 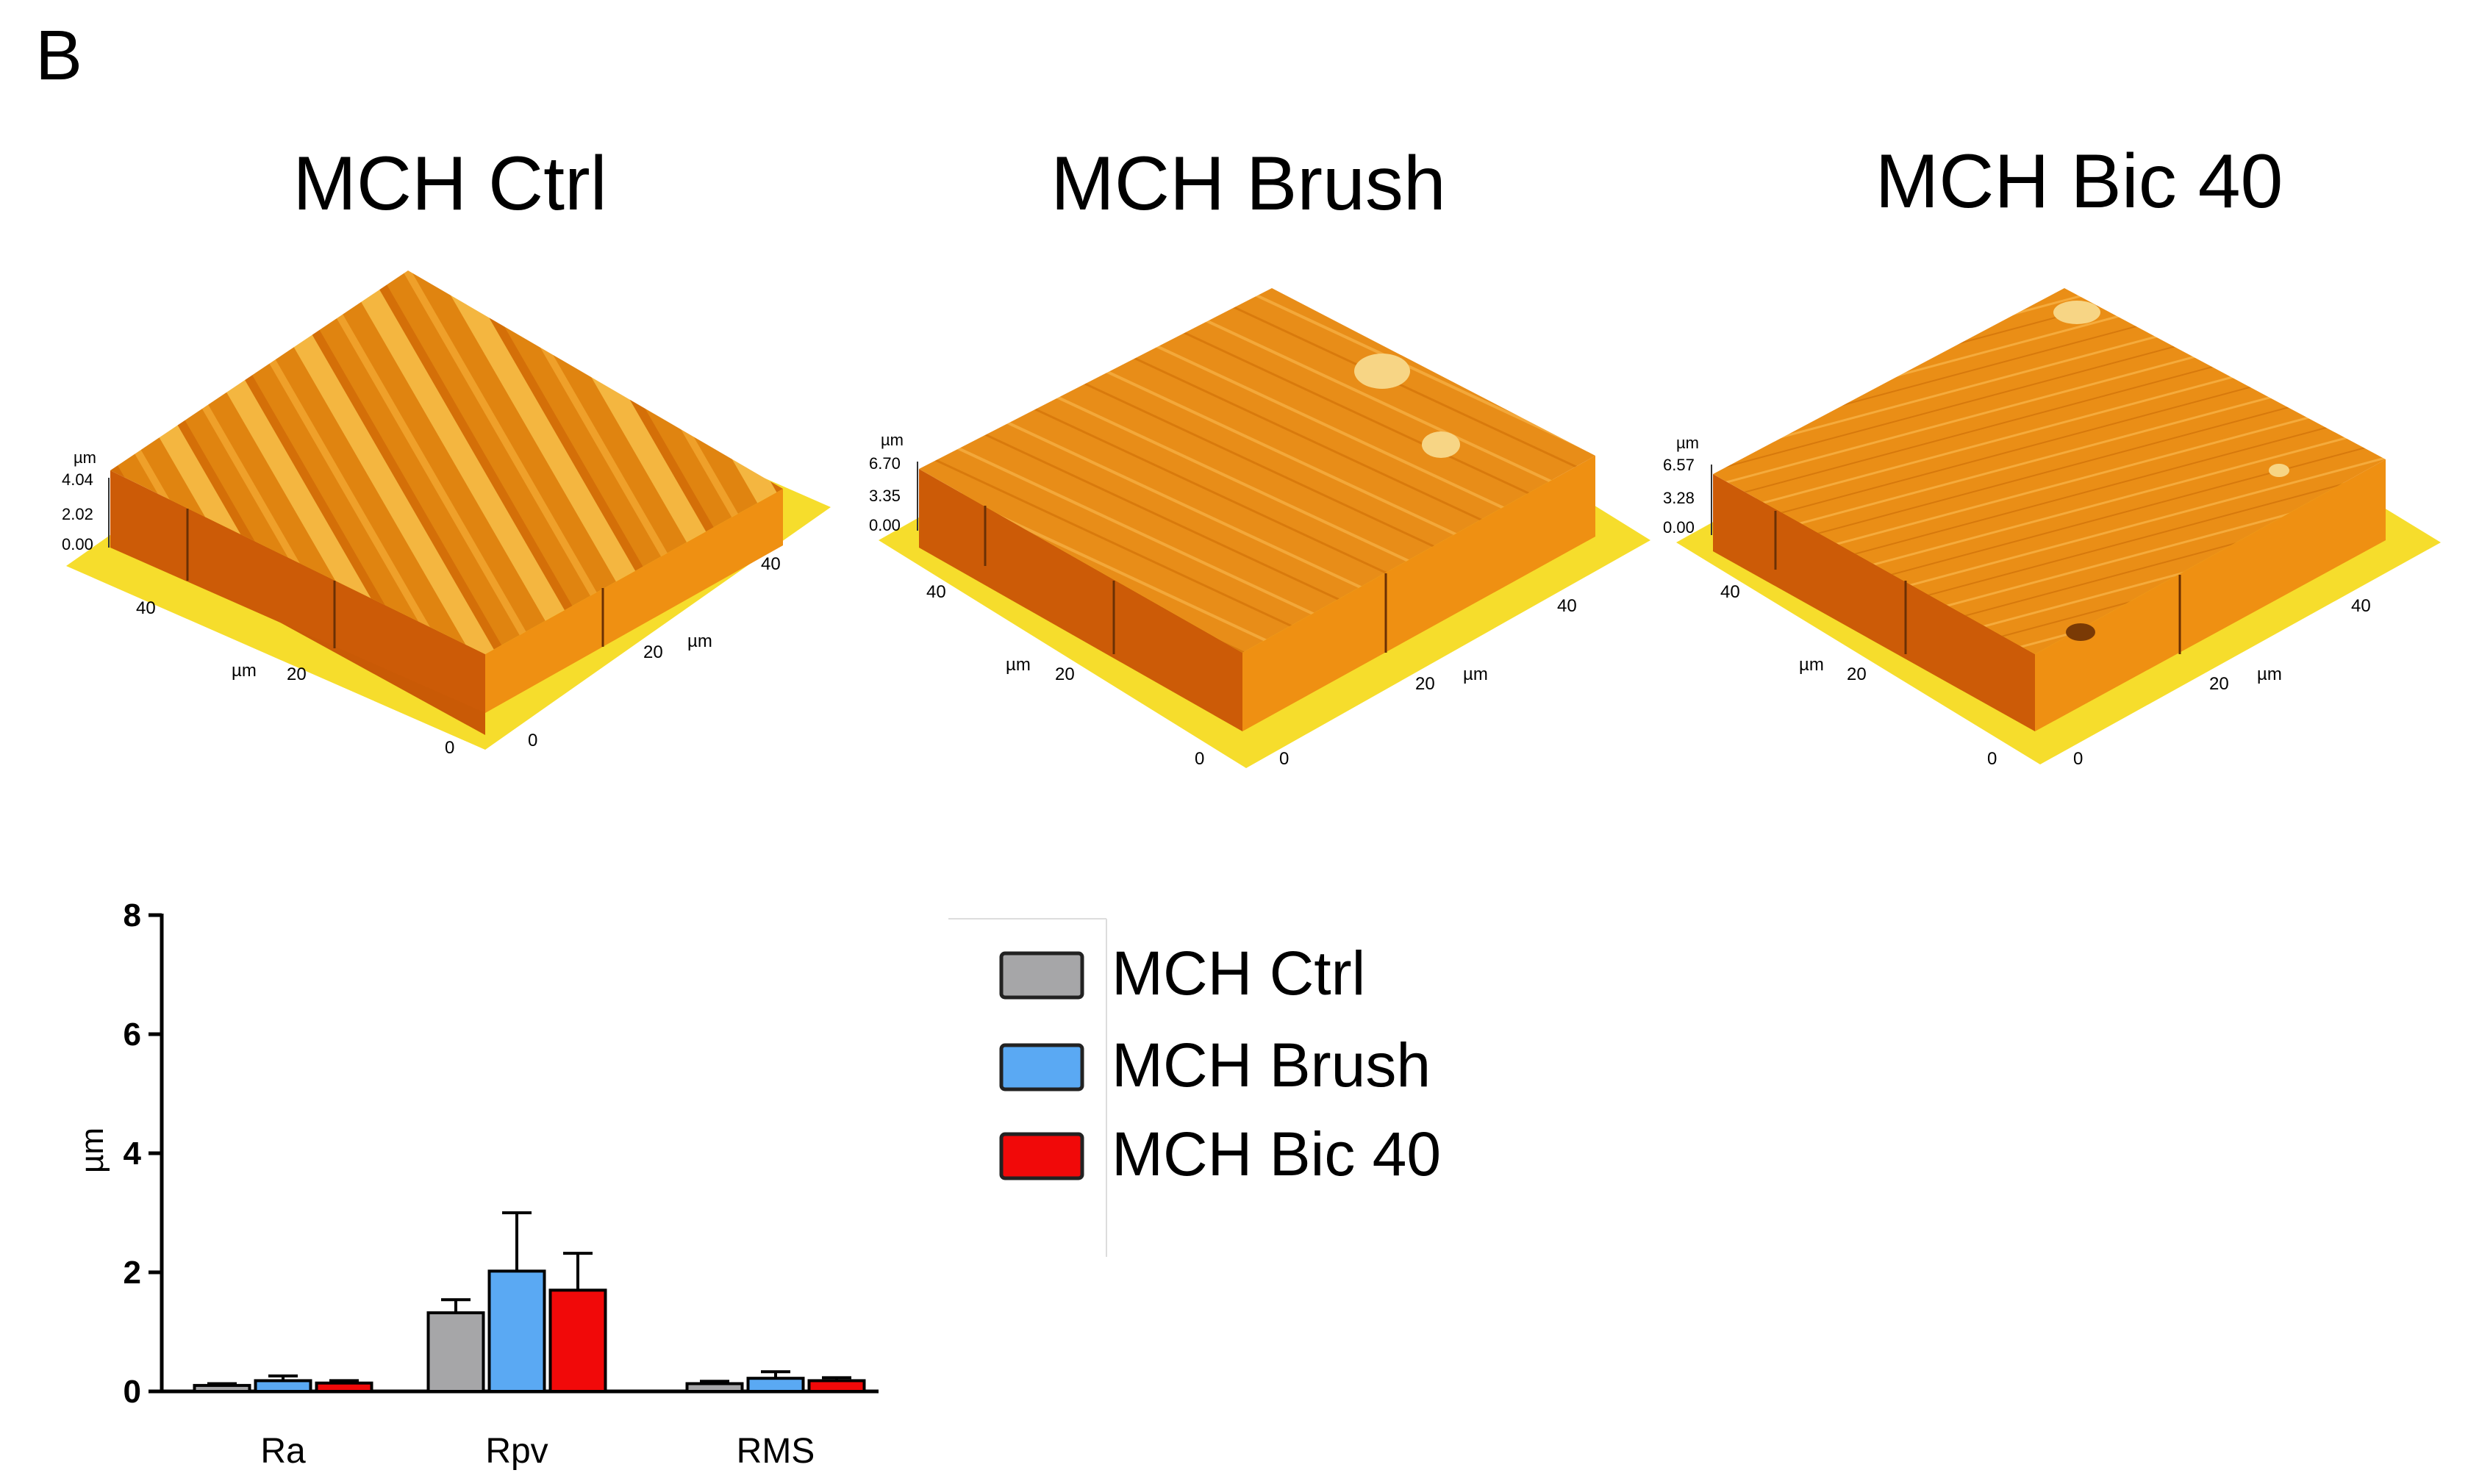 I want to click on z-tick: 2.02, so click(x=77, y=514).